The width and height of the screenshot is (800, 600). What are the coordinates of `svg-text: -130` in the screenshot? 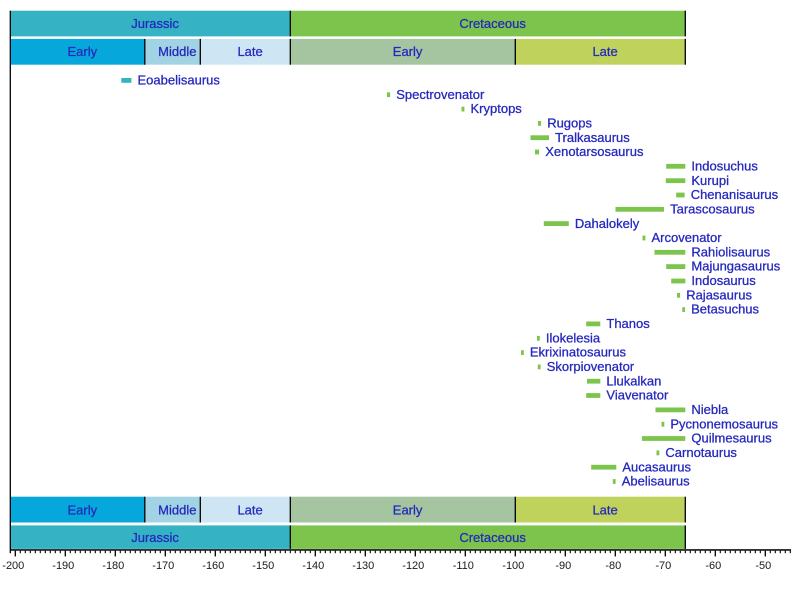 It's located at (363, 566).